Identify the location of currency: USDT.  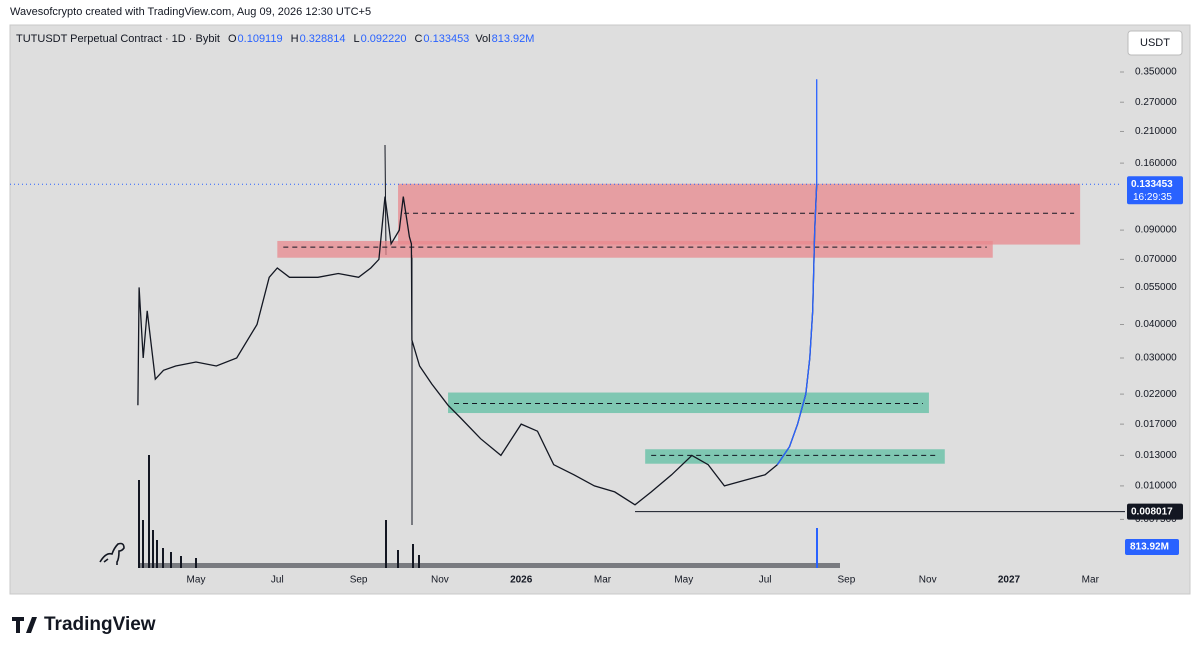
(1155, 43).